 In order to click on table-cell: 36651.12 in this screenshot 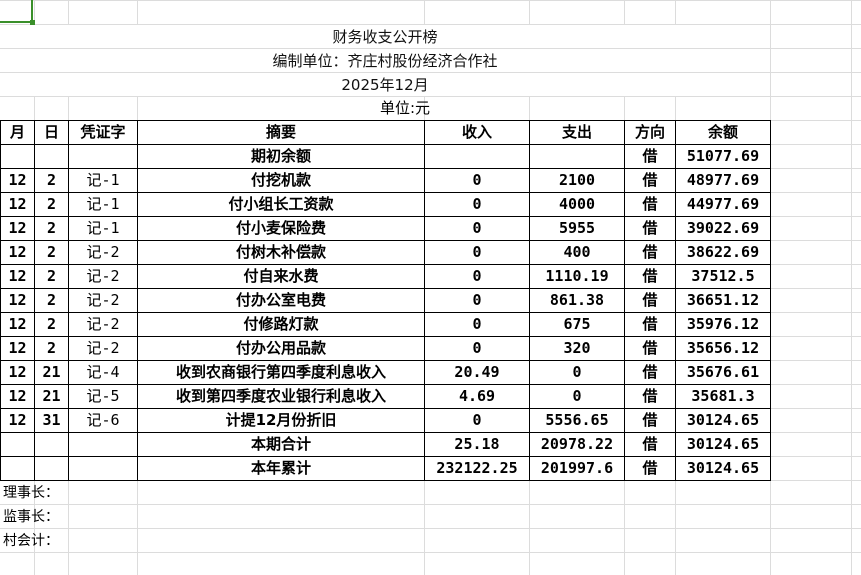, I will do `click(723, 300)`.